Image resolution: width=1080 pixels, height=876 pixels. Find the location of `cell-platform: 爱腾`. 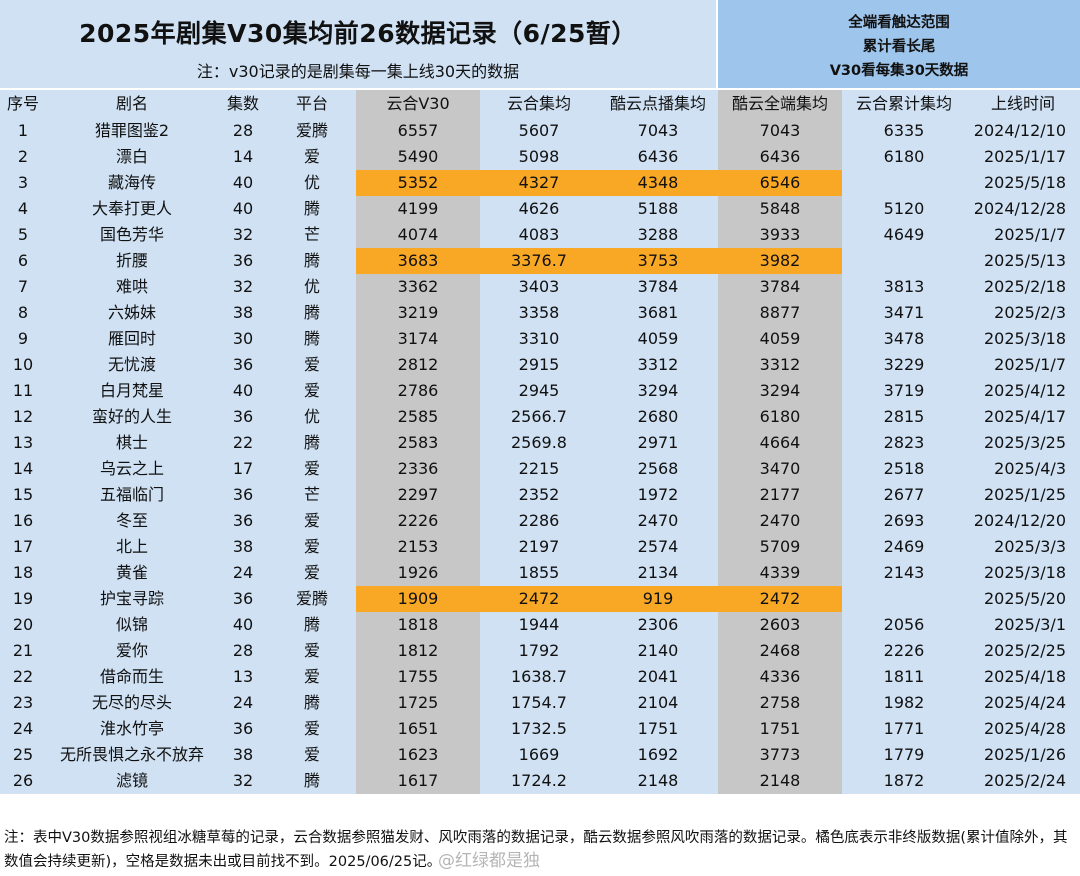

cell-platform: 爱腾 is located at coordinates (312, 599).